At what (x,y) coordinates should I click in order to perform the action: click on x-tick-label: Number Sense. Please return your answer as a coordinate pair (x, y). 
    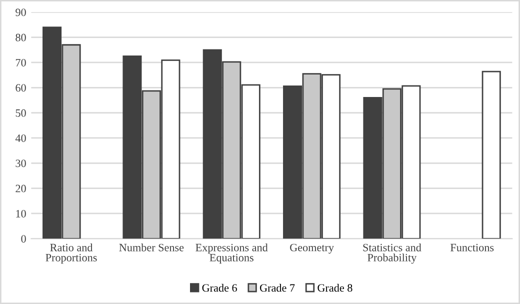
    Looking at the image, I should click on (151, 248).